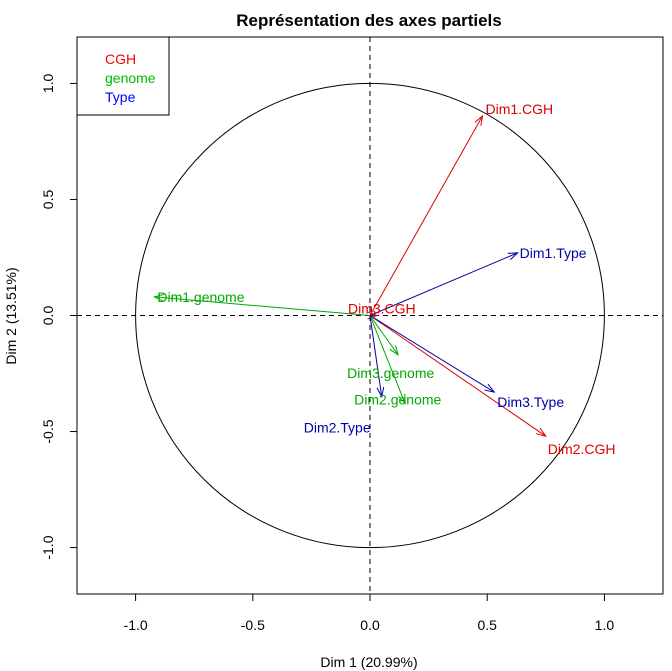 This screenshot has height=671, width=672. I want to click on y-tick-label: 0.0, so click(48, 316).